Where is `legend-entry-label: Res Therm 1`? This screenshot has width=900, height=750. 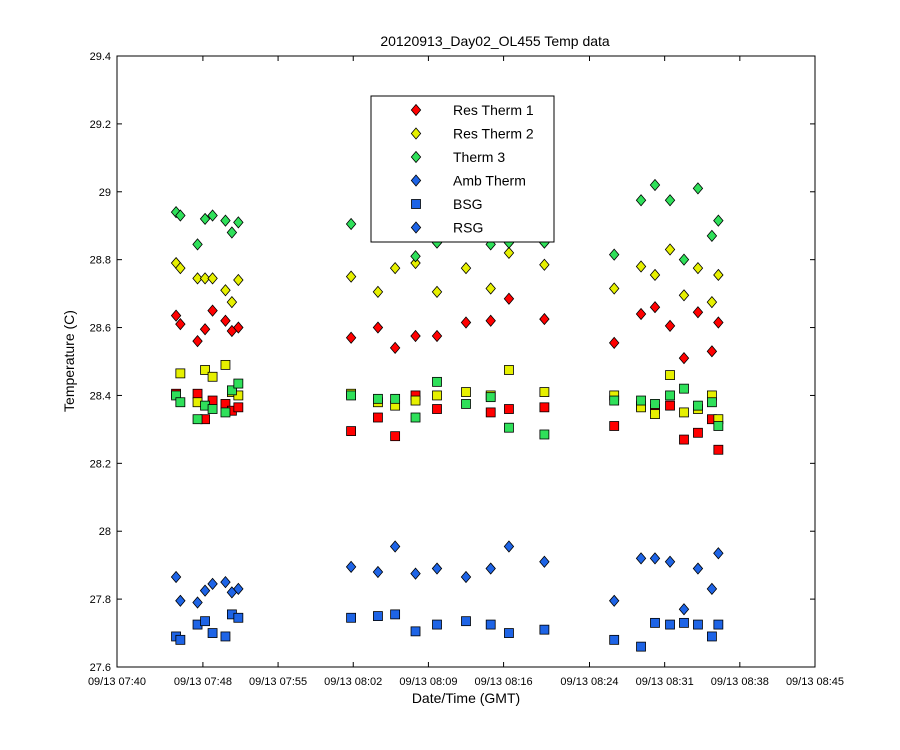
legend-entry-label: Res Therm 1 is located at coordinates (493, 110).